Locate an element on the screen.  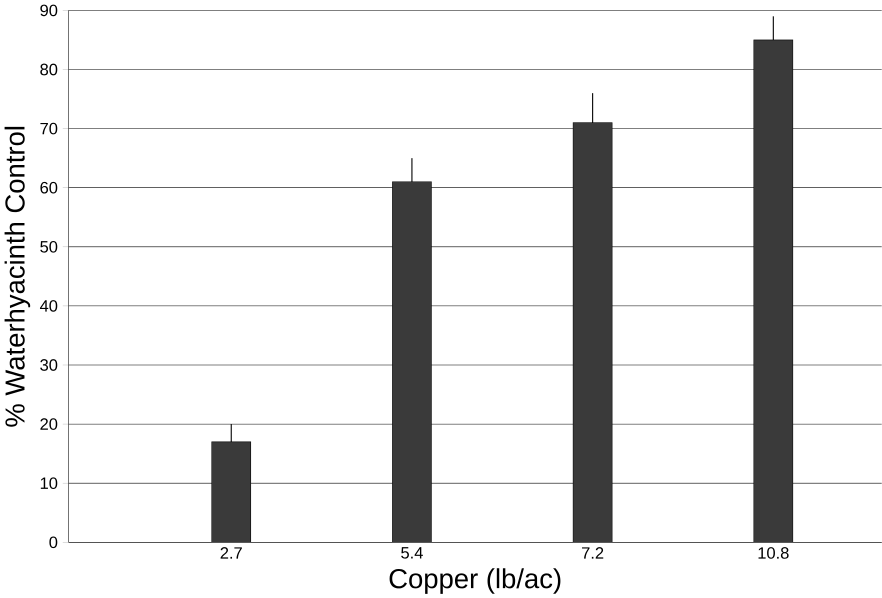
y-axis-title: % Waterhyacinth Control is located at coordinates (17, 276).